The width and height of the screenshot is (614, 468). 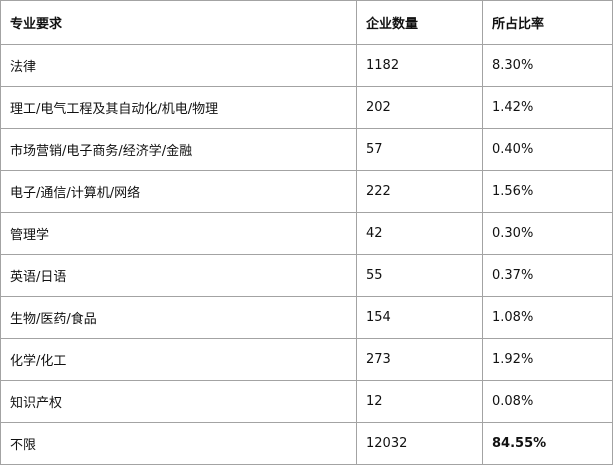 I want to click on cell-company-count: 222, so click(x=419, y=191).